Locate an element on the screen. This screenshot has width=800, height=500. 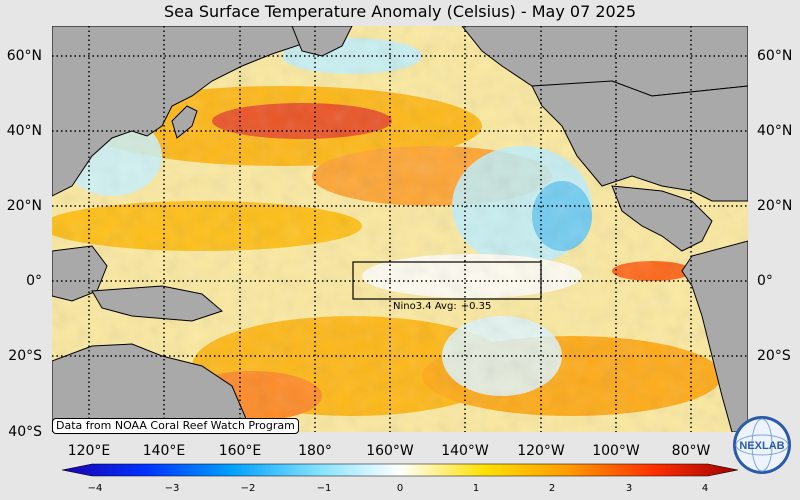
lon-label: 80°W is located at coordinates (691, 451).